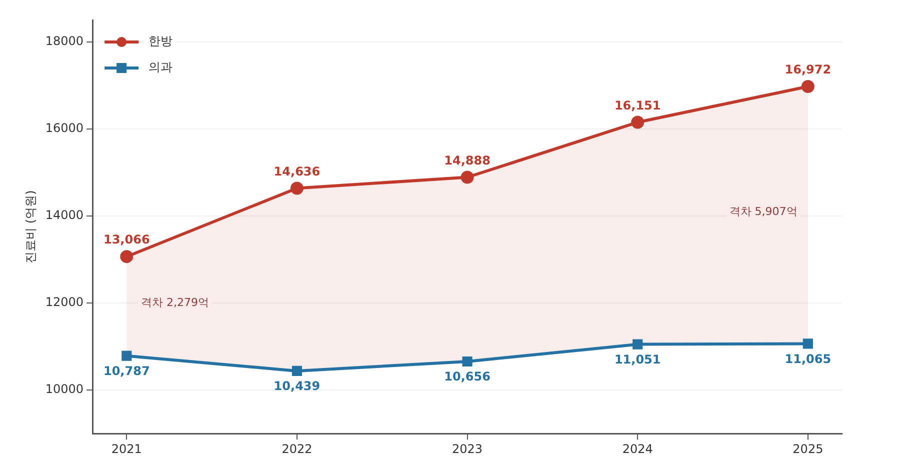 Image resolution: width=900 pixels, height=470 pixels. What do you see at coordinates (637, 449) in the screenshot?
I see `x-tick-label: 2024` at bounding box center [637, 449].